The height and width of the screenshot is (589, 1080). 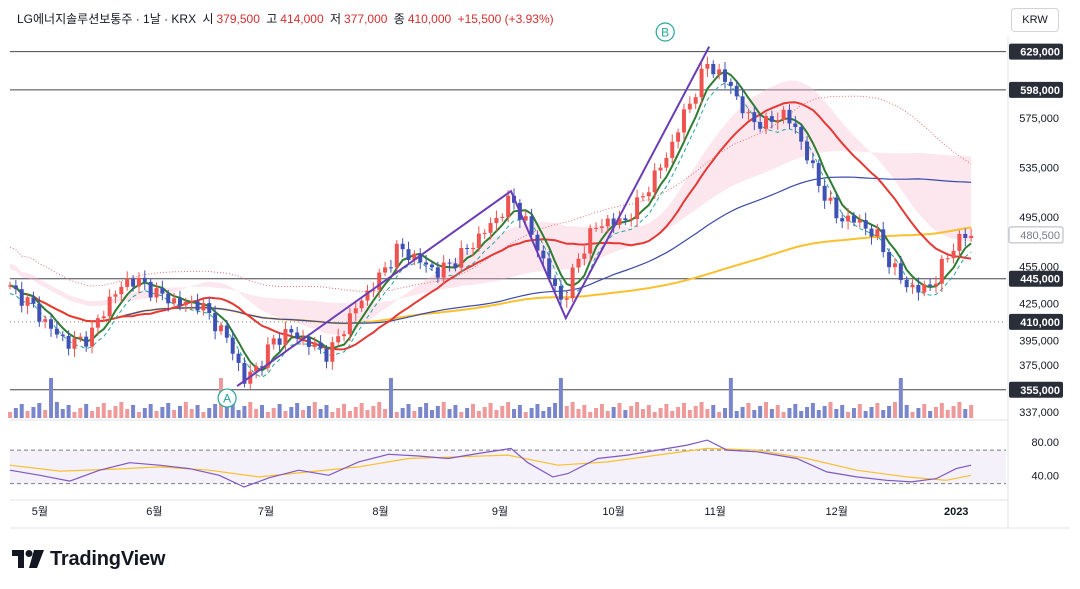 I want to click on close-label: 종, so click(x=399, y=19).